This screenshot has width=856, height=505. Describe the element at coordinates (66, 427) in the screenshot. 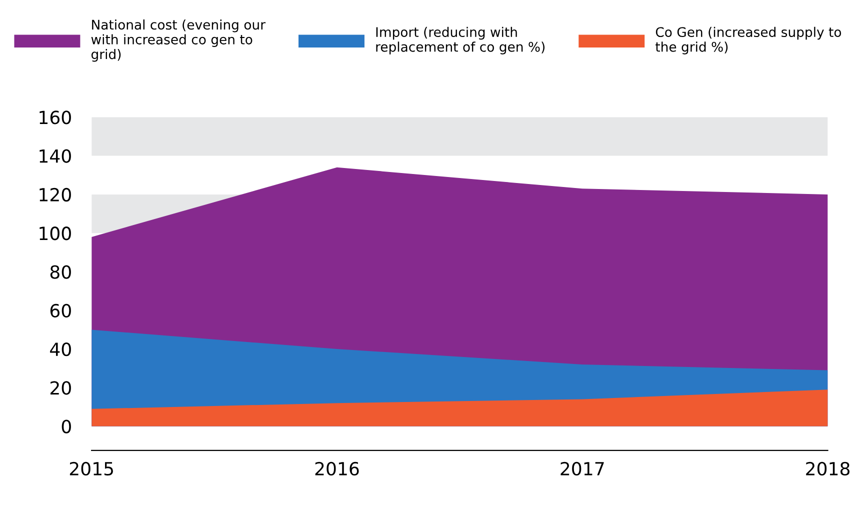

I see `y-tick-label: 0` at that location.